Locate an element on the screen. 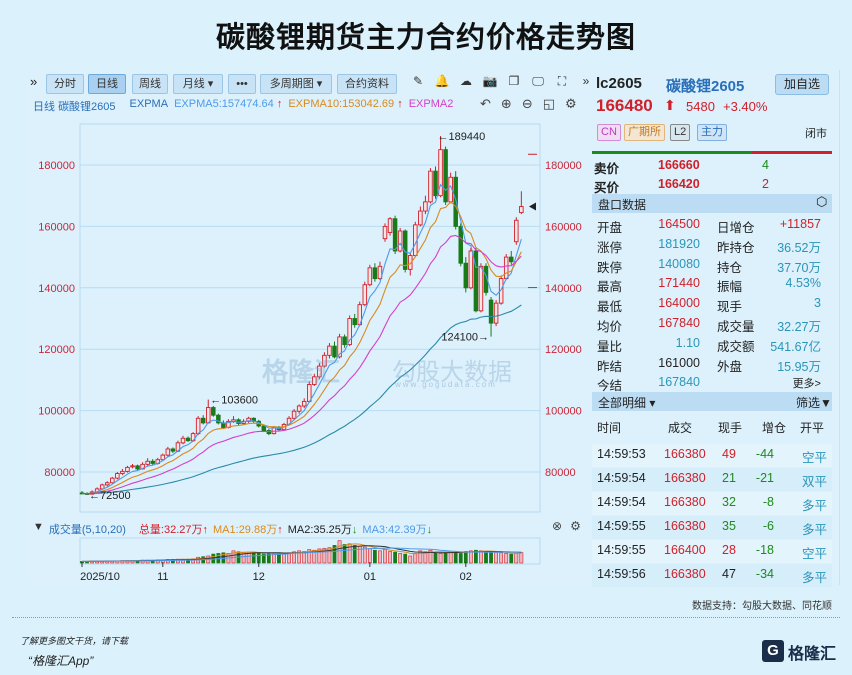 The image size is (852, 675). y-tick-right: 160000 is located at coordinates (563, 227).